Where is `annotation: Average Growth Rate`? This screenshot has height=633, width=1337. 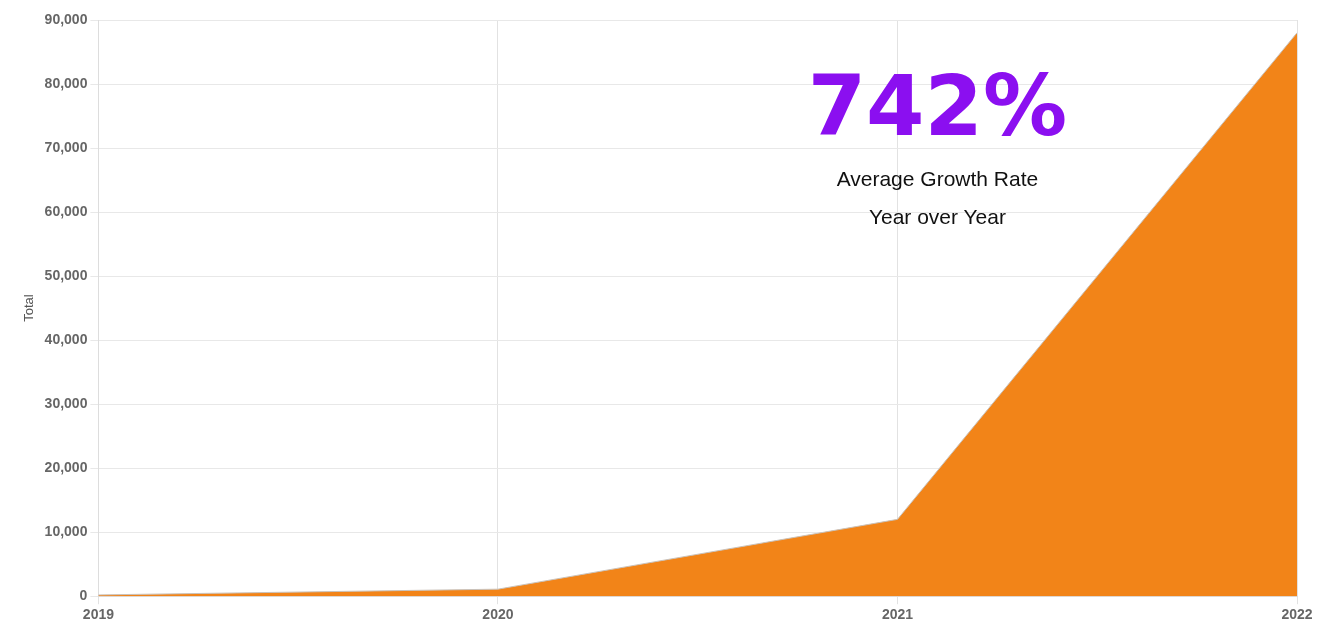 annotation: Average Growth Rate is located at coordinates (937, 178).